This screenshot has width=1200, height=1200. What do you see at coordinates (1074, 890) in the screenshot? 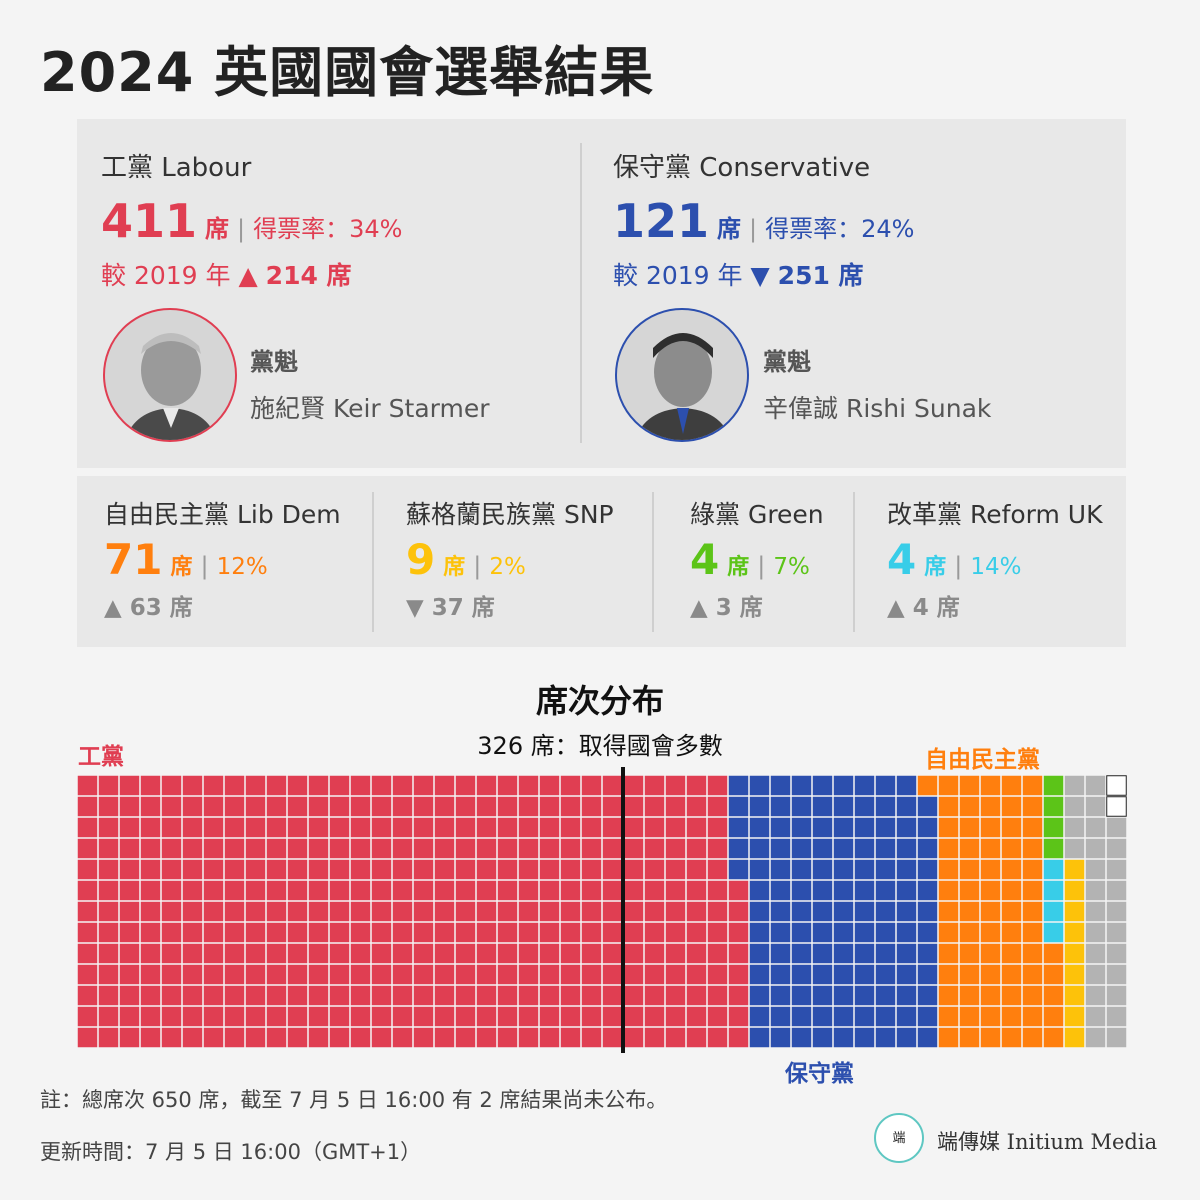
I see `seat-cell-snp` at bounding box center [1074, 890].